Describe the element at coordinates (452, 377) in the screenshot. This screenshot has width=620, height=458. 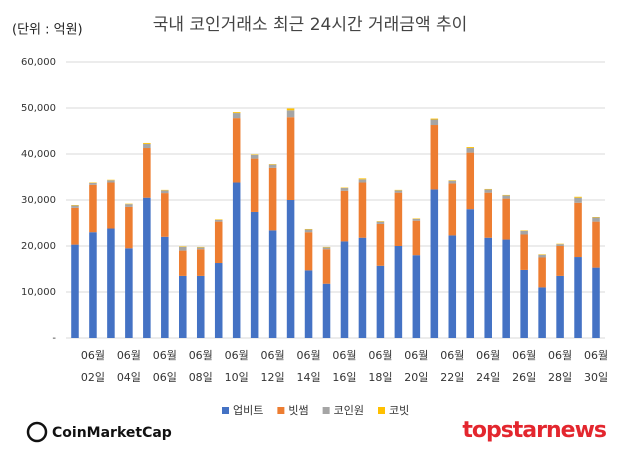
I see `x-tick-label: 22일` at that location.